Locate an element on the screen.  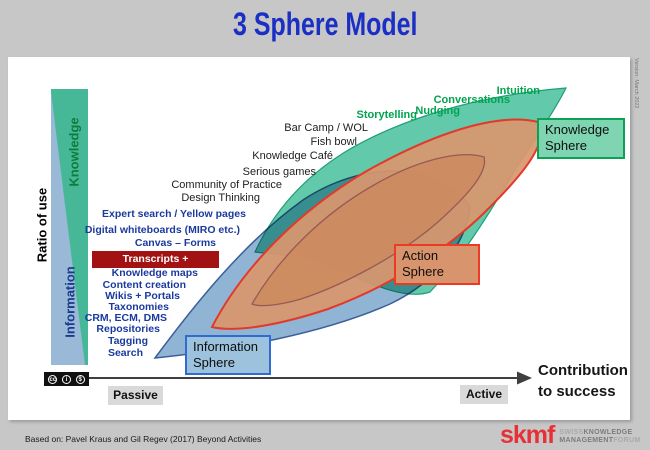
logo-word-management: MANAGEMENT is located at coordinates (586, 440).